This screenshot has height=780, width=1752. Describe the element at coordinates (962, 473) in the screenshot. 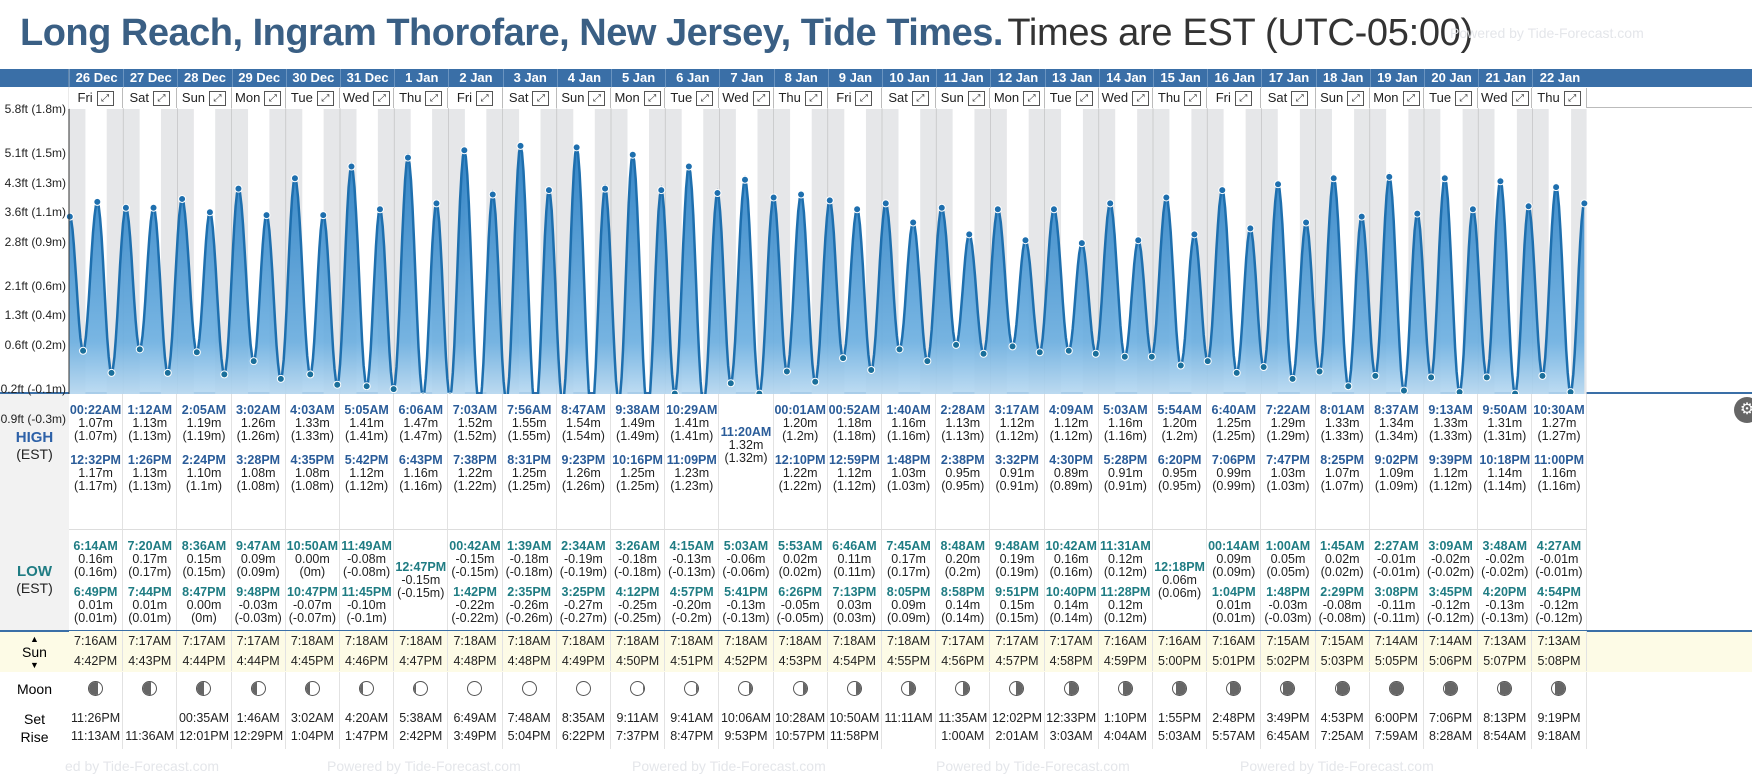

I see `high-tide-entry: 2:38PM 0.95m (0.95m)` at that location.